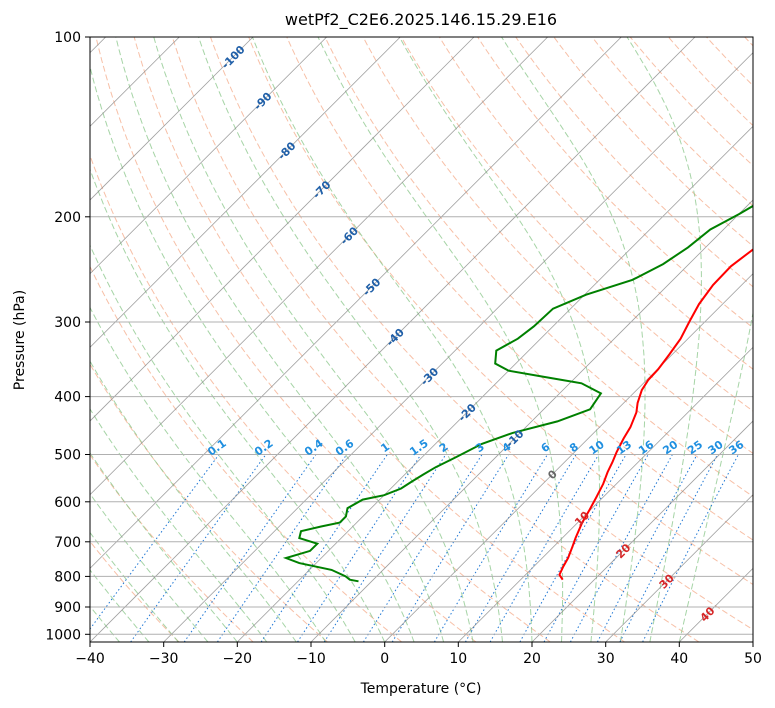  I want to click on x-tick-label: −40, so click(90, 659).